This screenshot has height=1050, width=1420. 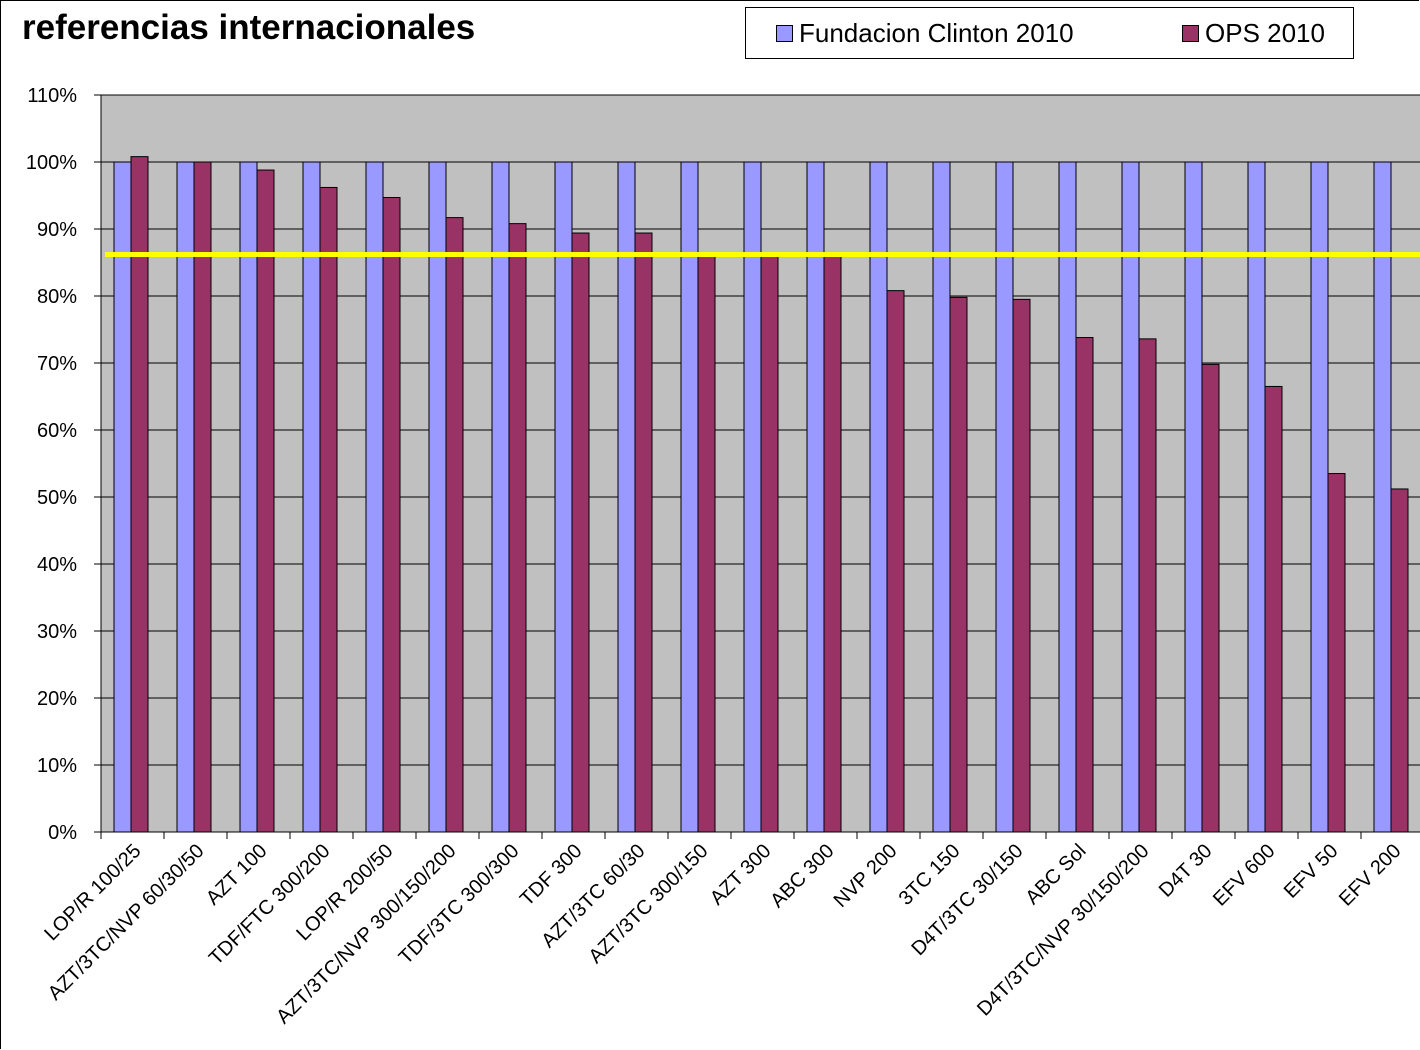 What do you see at coordinates (57, 364) in the screenshot?
I see `y-tick-label: 70%` at bounding box center [57, 364].